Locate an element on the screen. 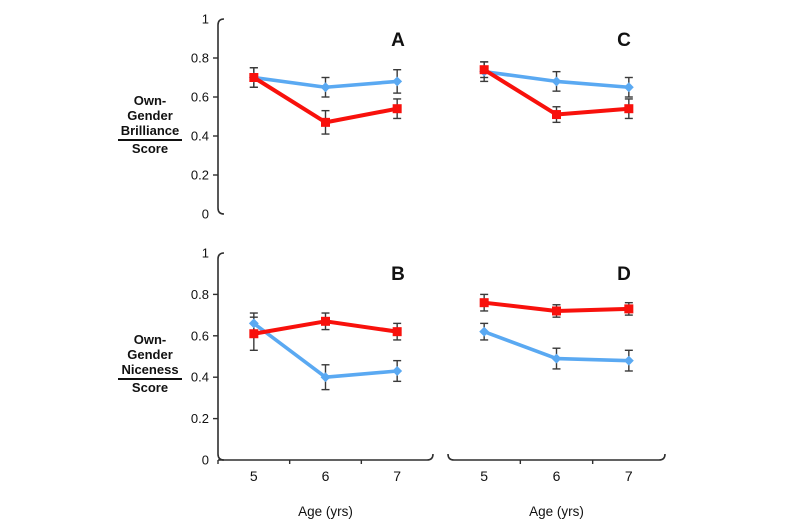 The image size is (800, 530). panel-C: C is located at coordinates (556, 77).